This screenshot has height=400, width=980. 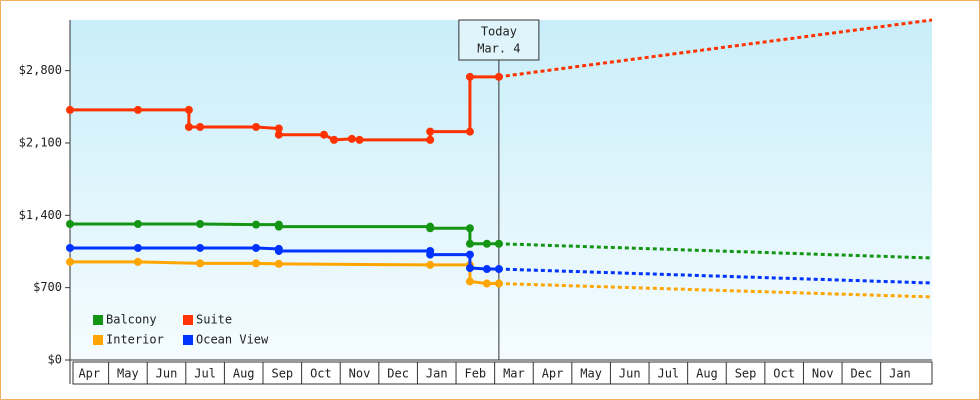 What do you see at coordinates (40, 70) in the screenshot?
I see `y-tick-label: $2,800` at bounding box center [40, 70].